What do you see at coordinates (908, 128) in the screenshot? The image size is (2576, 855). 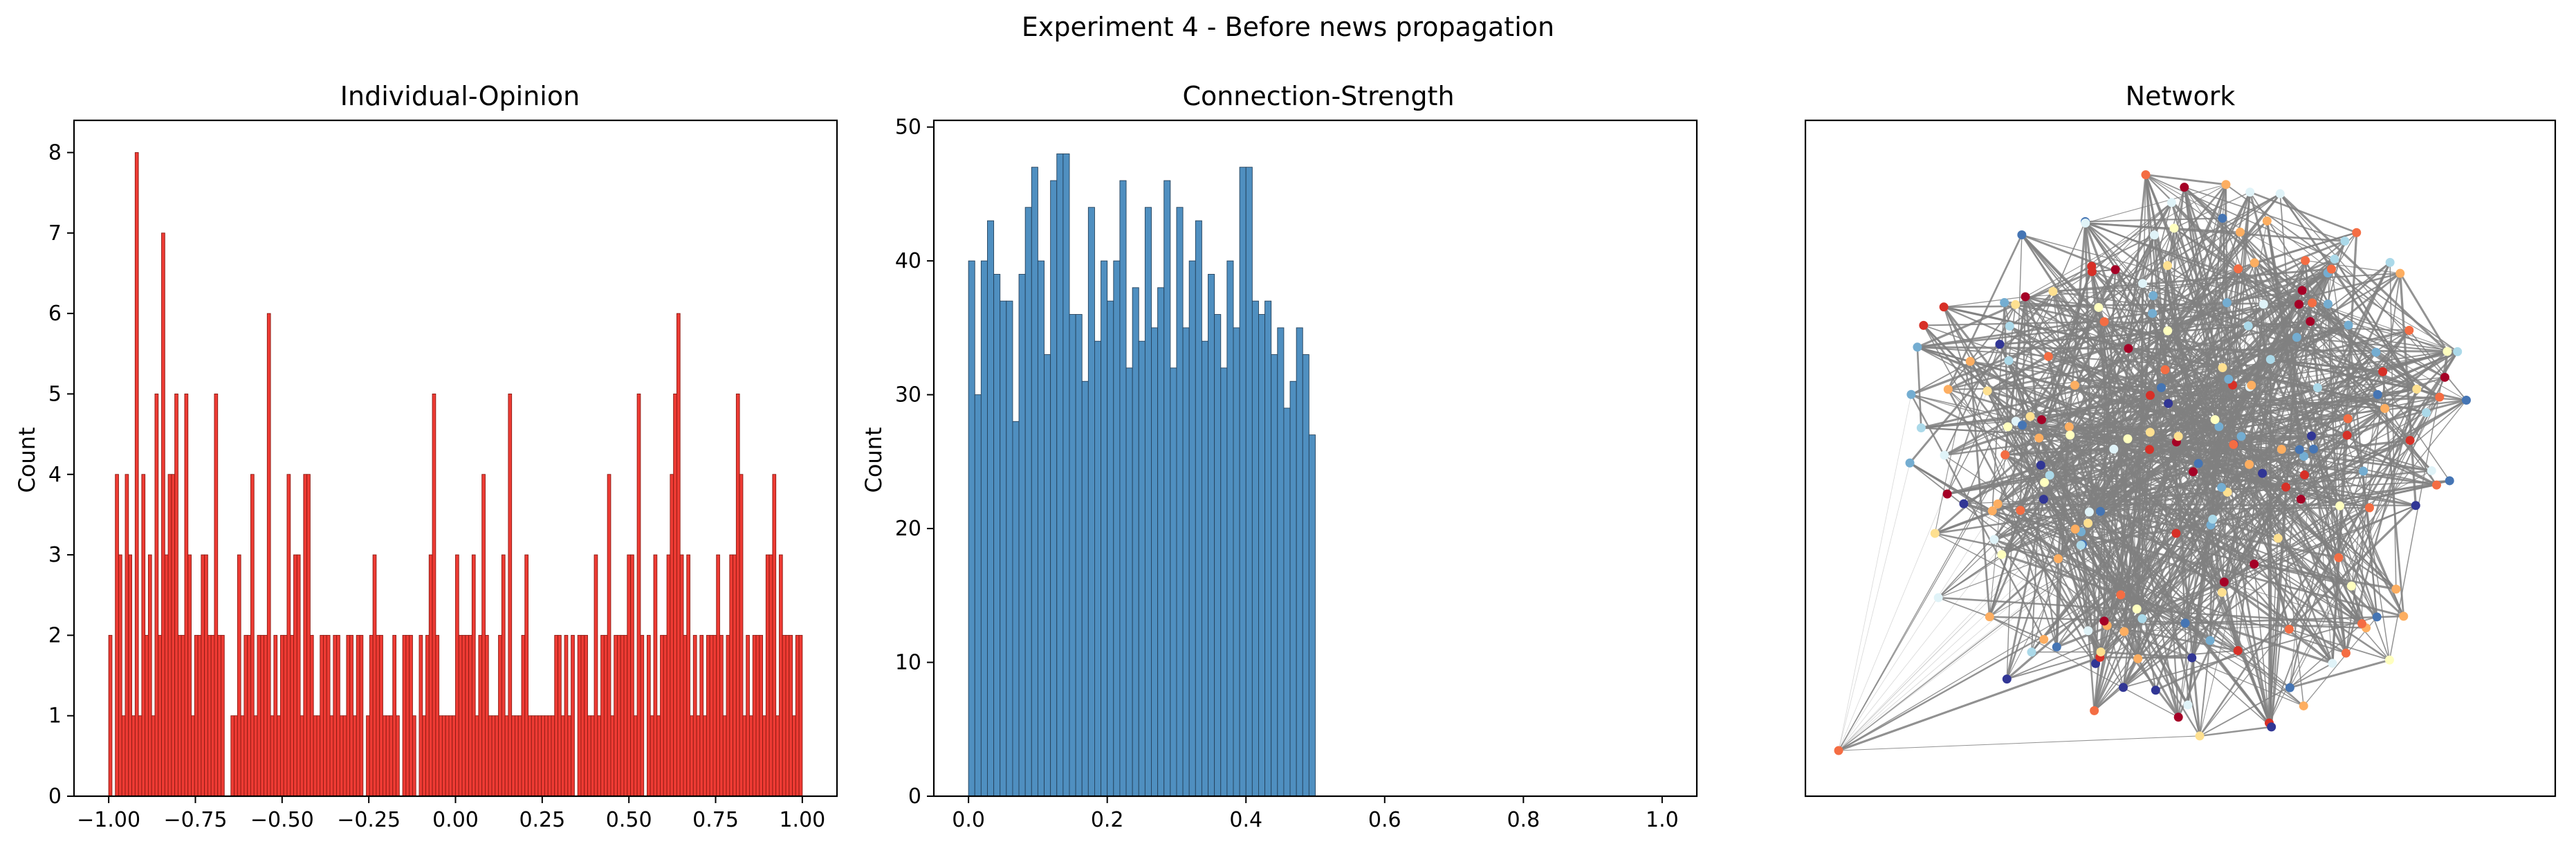 I see `strength-y-tick-label: 50` at bounding box center [908, 128].